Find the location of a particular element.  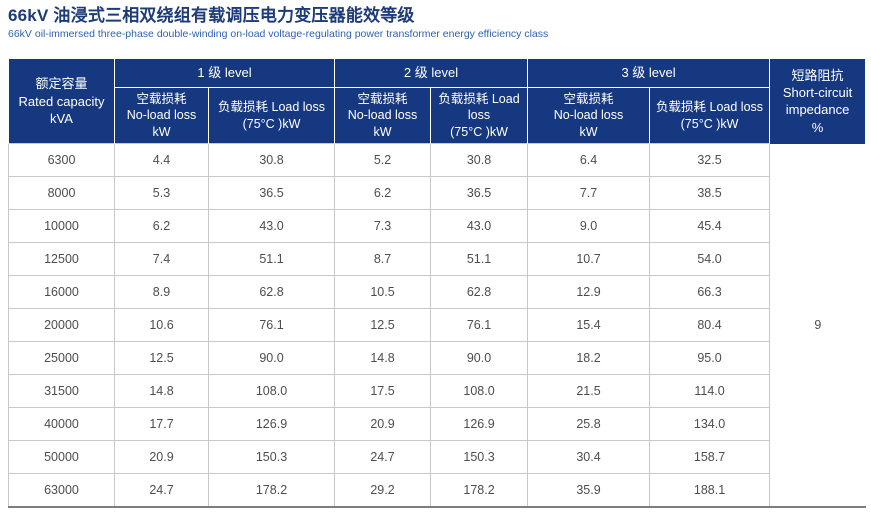

cell-level1-load-loss: 62.8 is located at coordinates (271, 292).